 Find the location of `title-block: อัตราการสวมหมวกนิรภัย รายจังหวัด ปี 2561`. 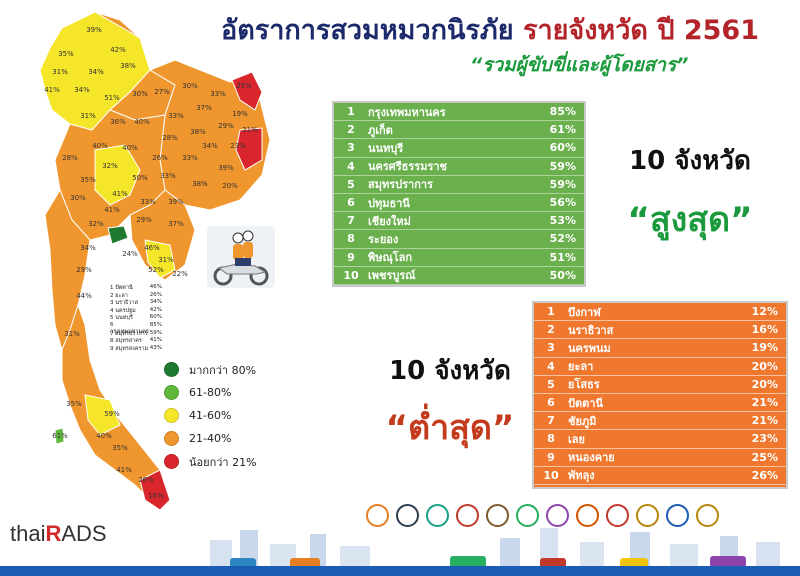

title-block: อัตราการสวมหมวกนิรภัย รายจังหวัด ปี 2561 is located at coordinates (490, 29).